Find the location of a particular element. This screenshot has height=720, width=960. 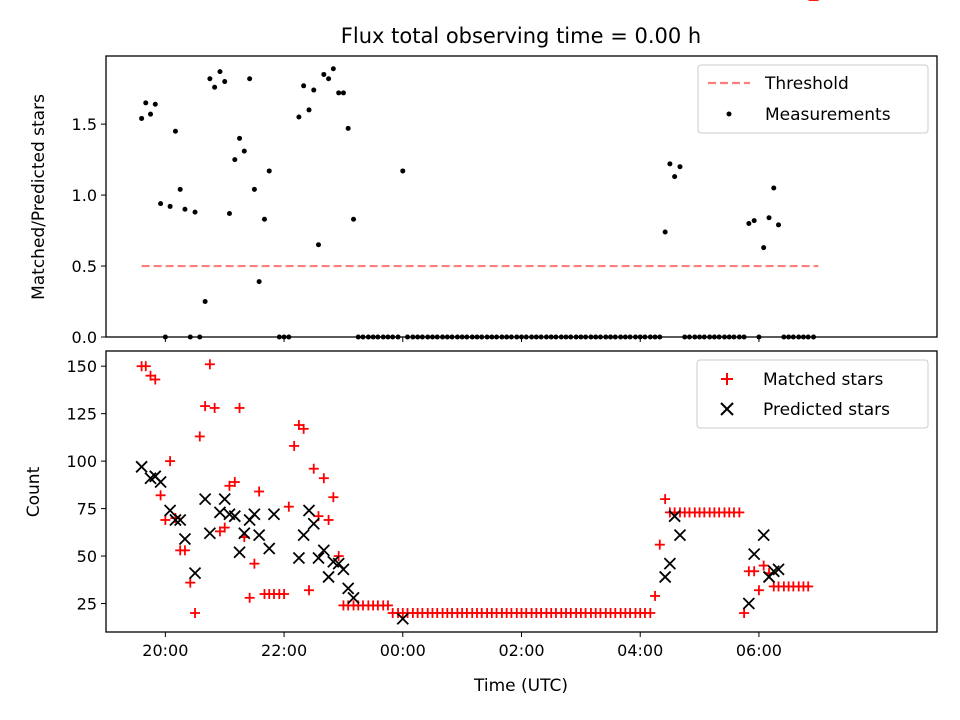

matched-legend-label: Matched stars is located at coordinates (823, 380).